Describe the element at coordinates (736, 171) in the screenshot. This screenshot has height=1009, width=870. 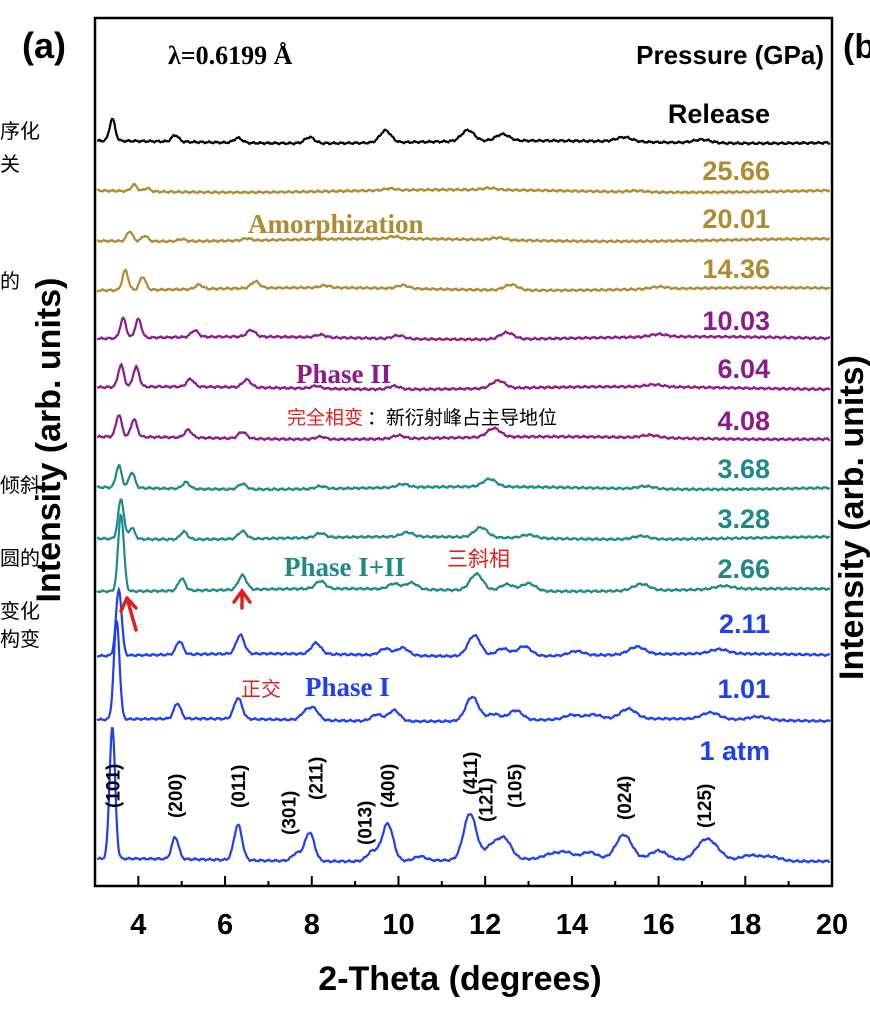
I see `series-label: 25.66` at that location.